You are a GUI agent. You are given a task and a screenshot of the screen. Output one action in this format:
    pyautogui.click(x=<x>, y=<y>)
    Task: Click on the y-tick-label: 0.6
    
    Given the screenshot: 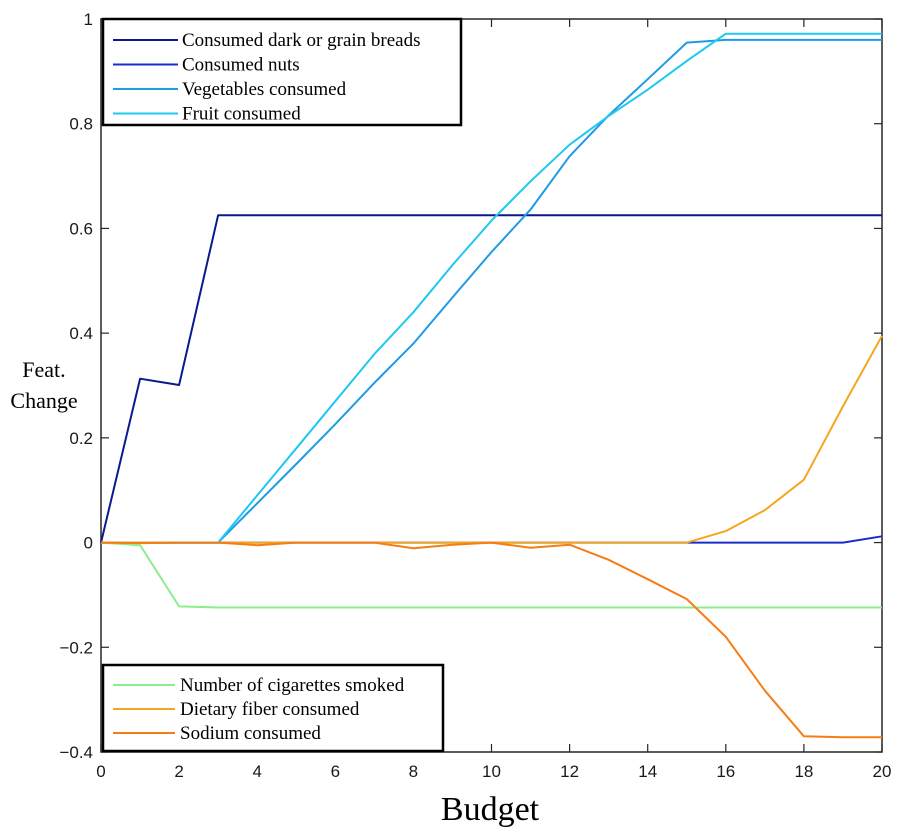 What is the action you would take?
    pyautogui.click(x=81, y=228)
    